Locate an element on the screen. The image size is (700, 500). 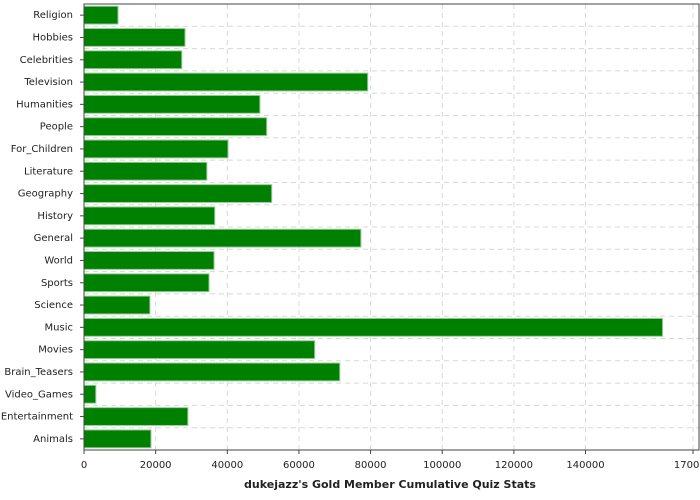
x-tick-label: 170000 is located at coordinates (687, 465).